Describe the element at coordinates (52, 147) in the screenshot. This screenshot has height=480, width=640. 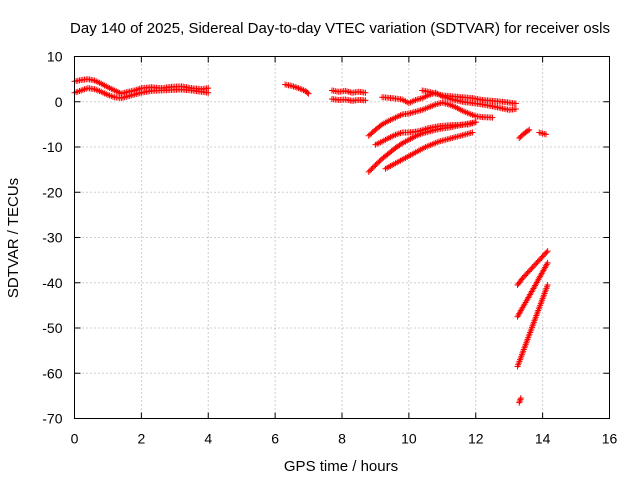
I see `y-tick-label: -10` at that location.